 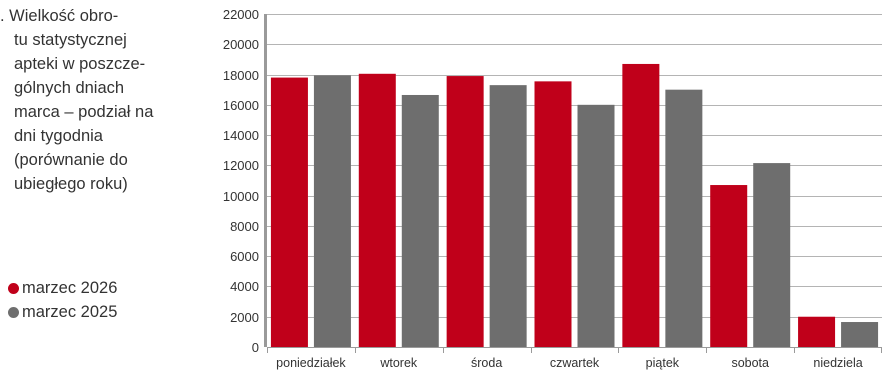 I want to click on y-axis-line, so click(x=265, y=180).